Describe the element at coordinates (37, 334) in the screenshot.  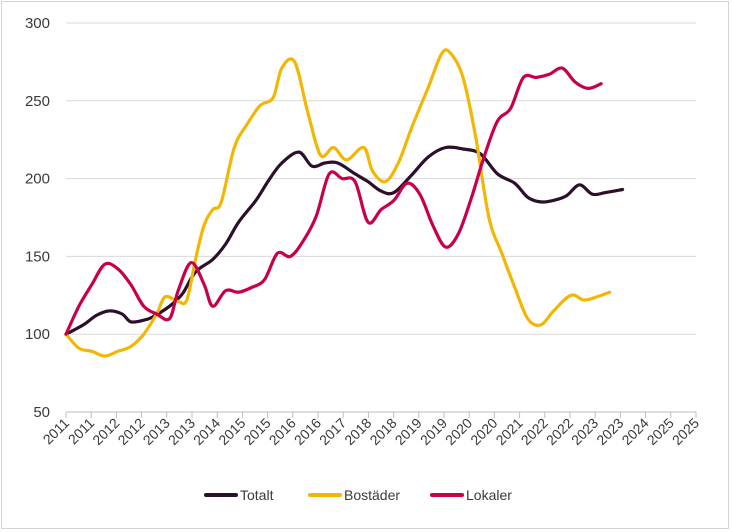
I see `y-tick-label: 100` at that location.